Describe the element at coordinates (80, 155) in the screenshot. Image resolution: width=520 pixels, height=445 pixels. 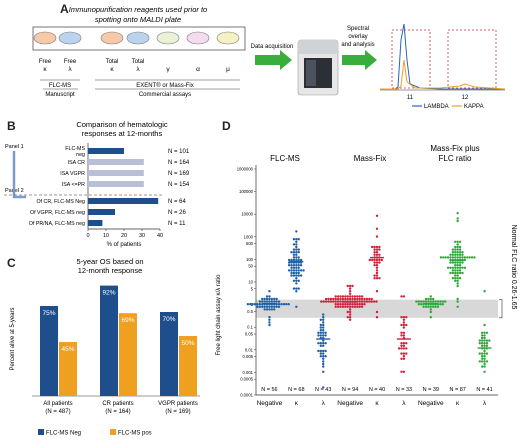
I see `category-label: neg` at that location.